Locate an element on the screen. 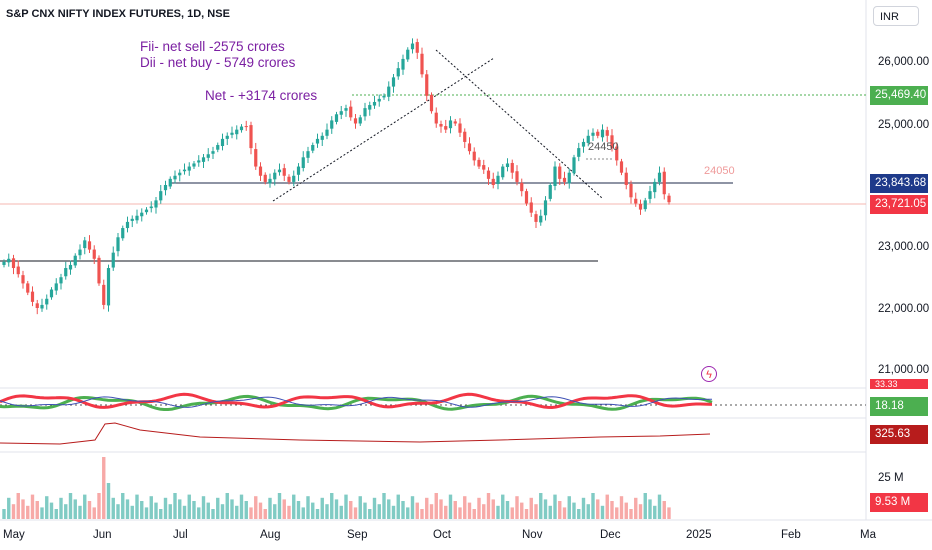 Image resolution: width=932 pixels, height=550 pixels. month-dec: Dec is located at coordinates (610, 535).